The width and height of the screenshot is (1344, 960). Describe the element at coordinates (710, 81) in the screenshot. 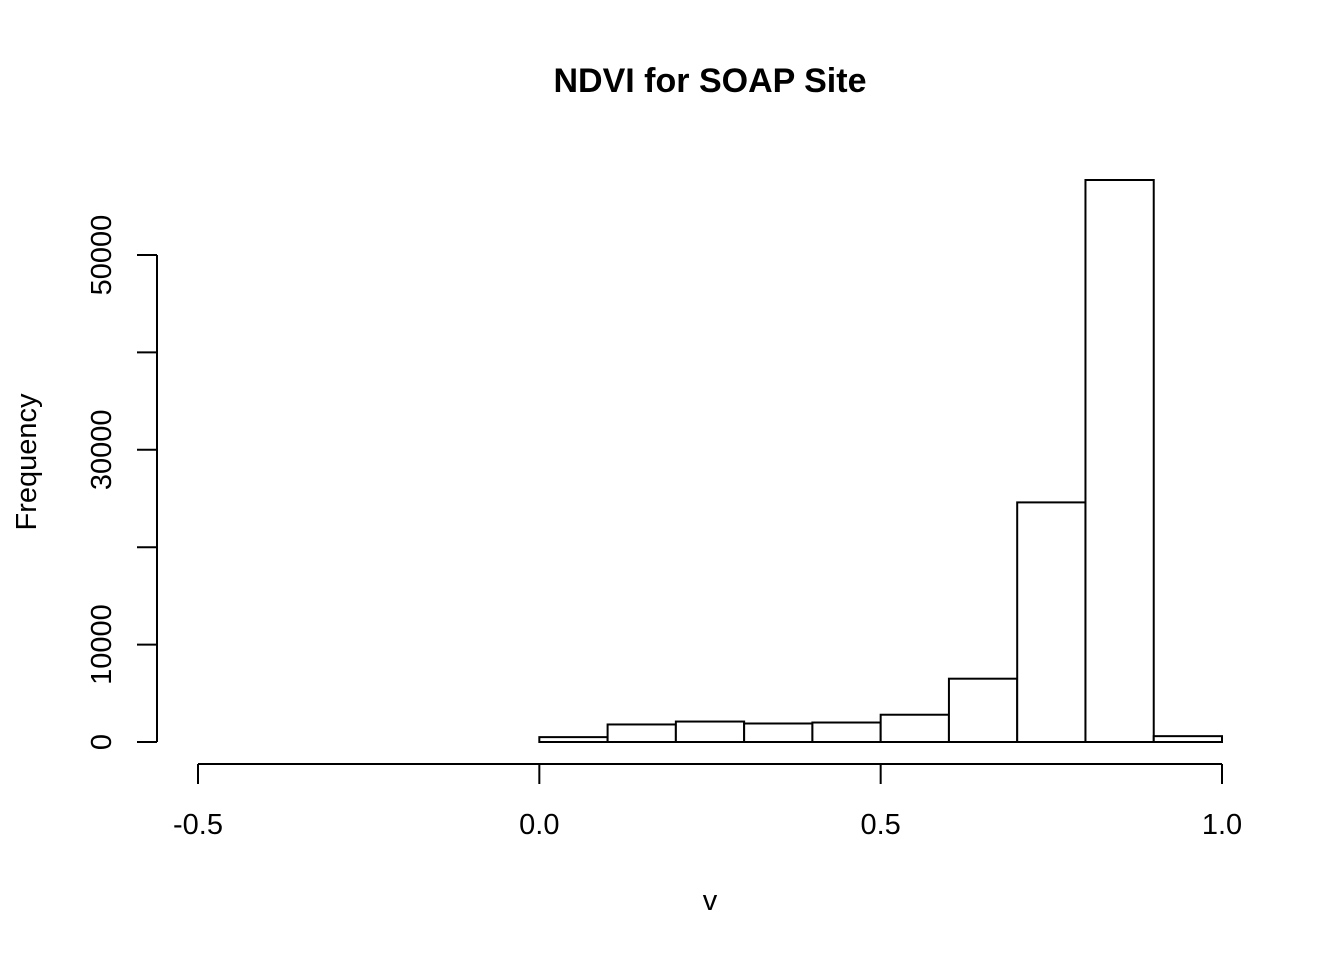

I see `chart-title: NDVI for SOAP Site` at that location.